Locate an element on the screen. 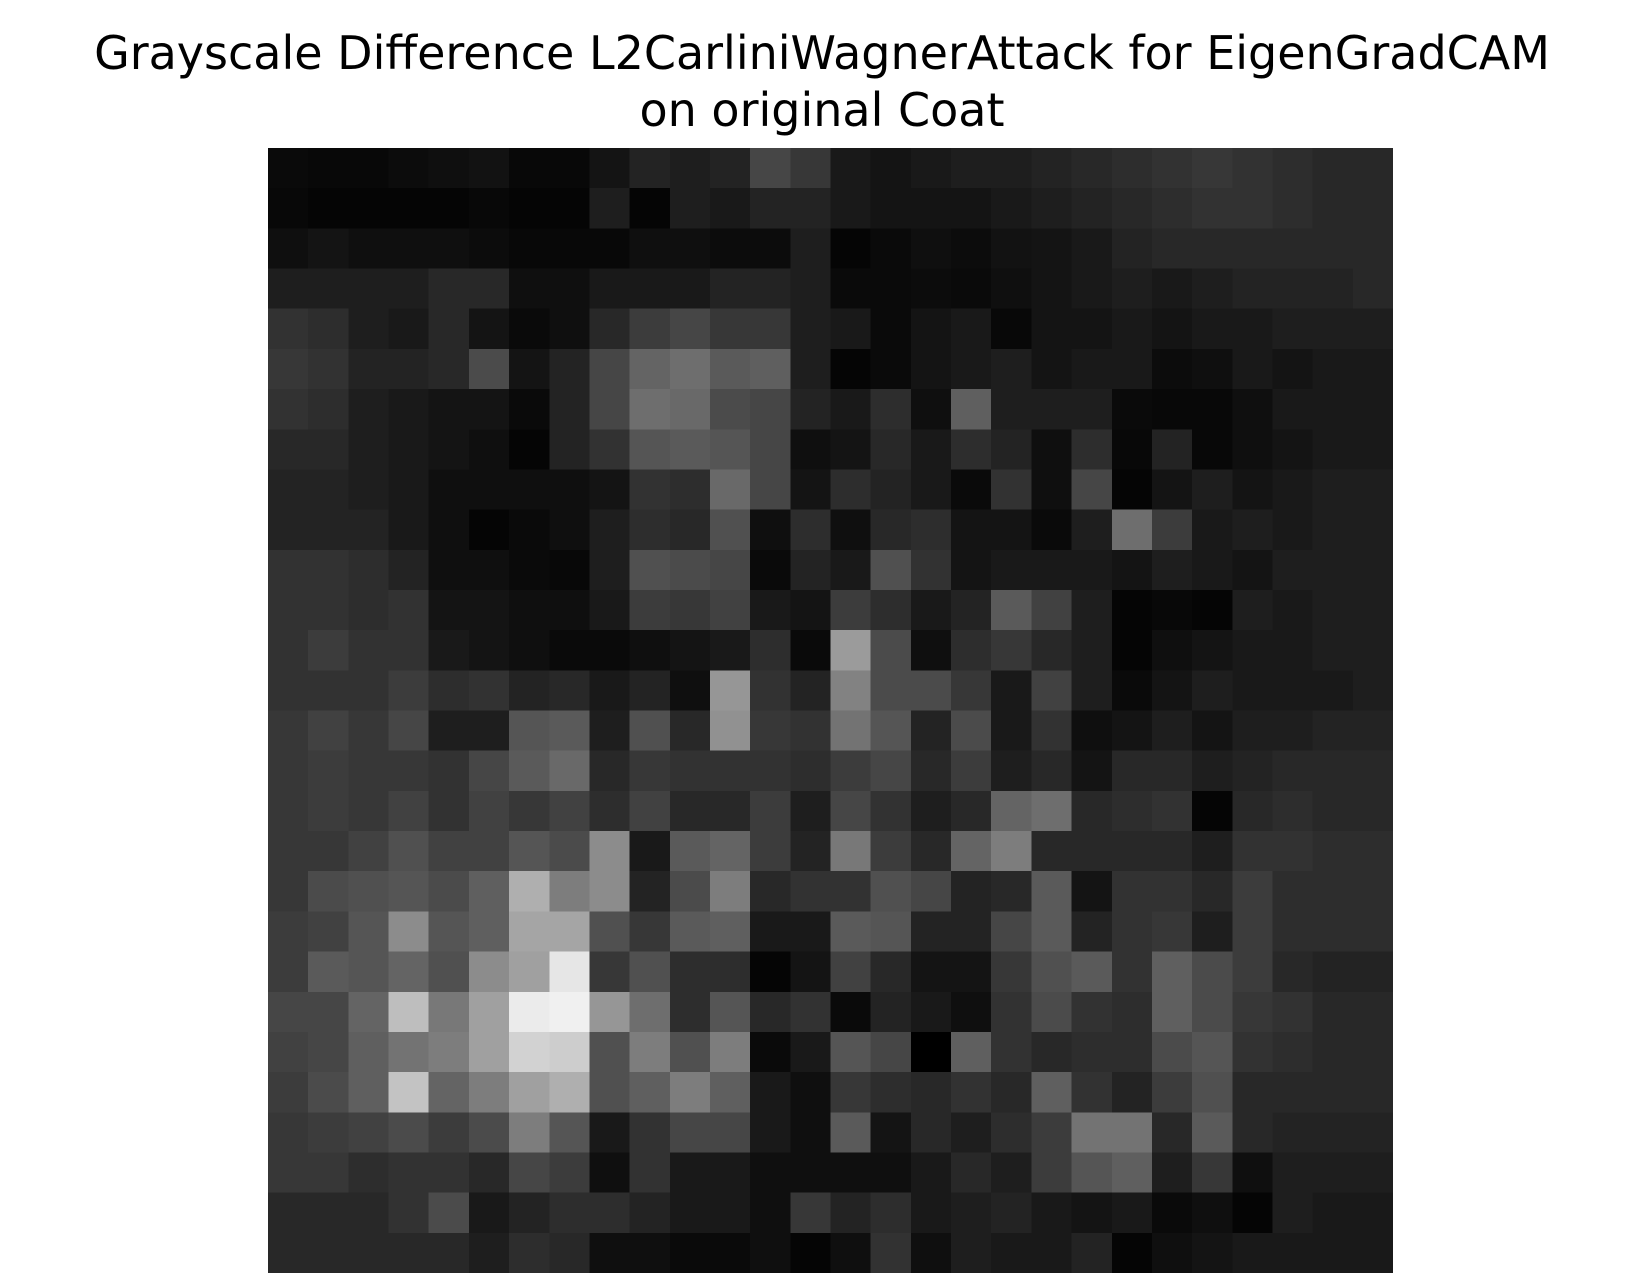  heatmap-cell-r13-c4 is located at coordinates (449, 691).